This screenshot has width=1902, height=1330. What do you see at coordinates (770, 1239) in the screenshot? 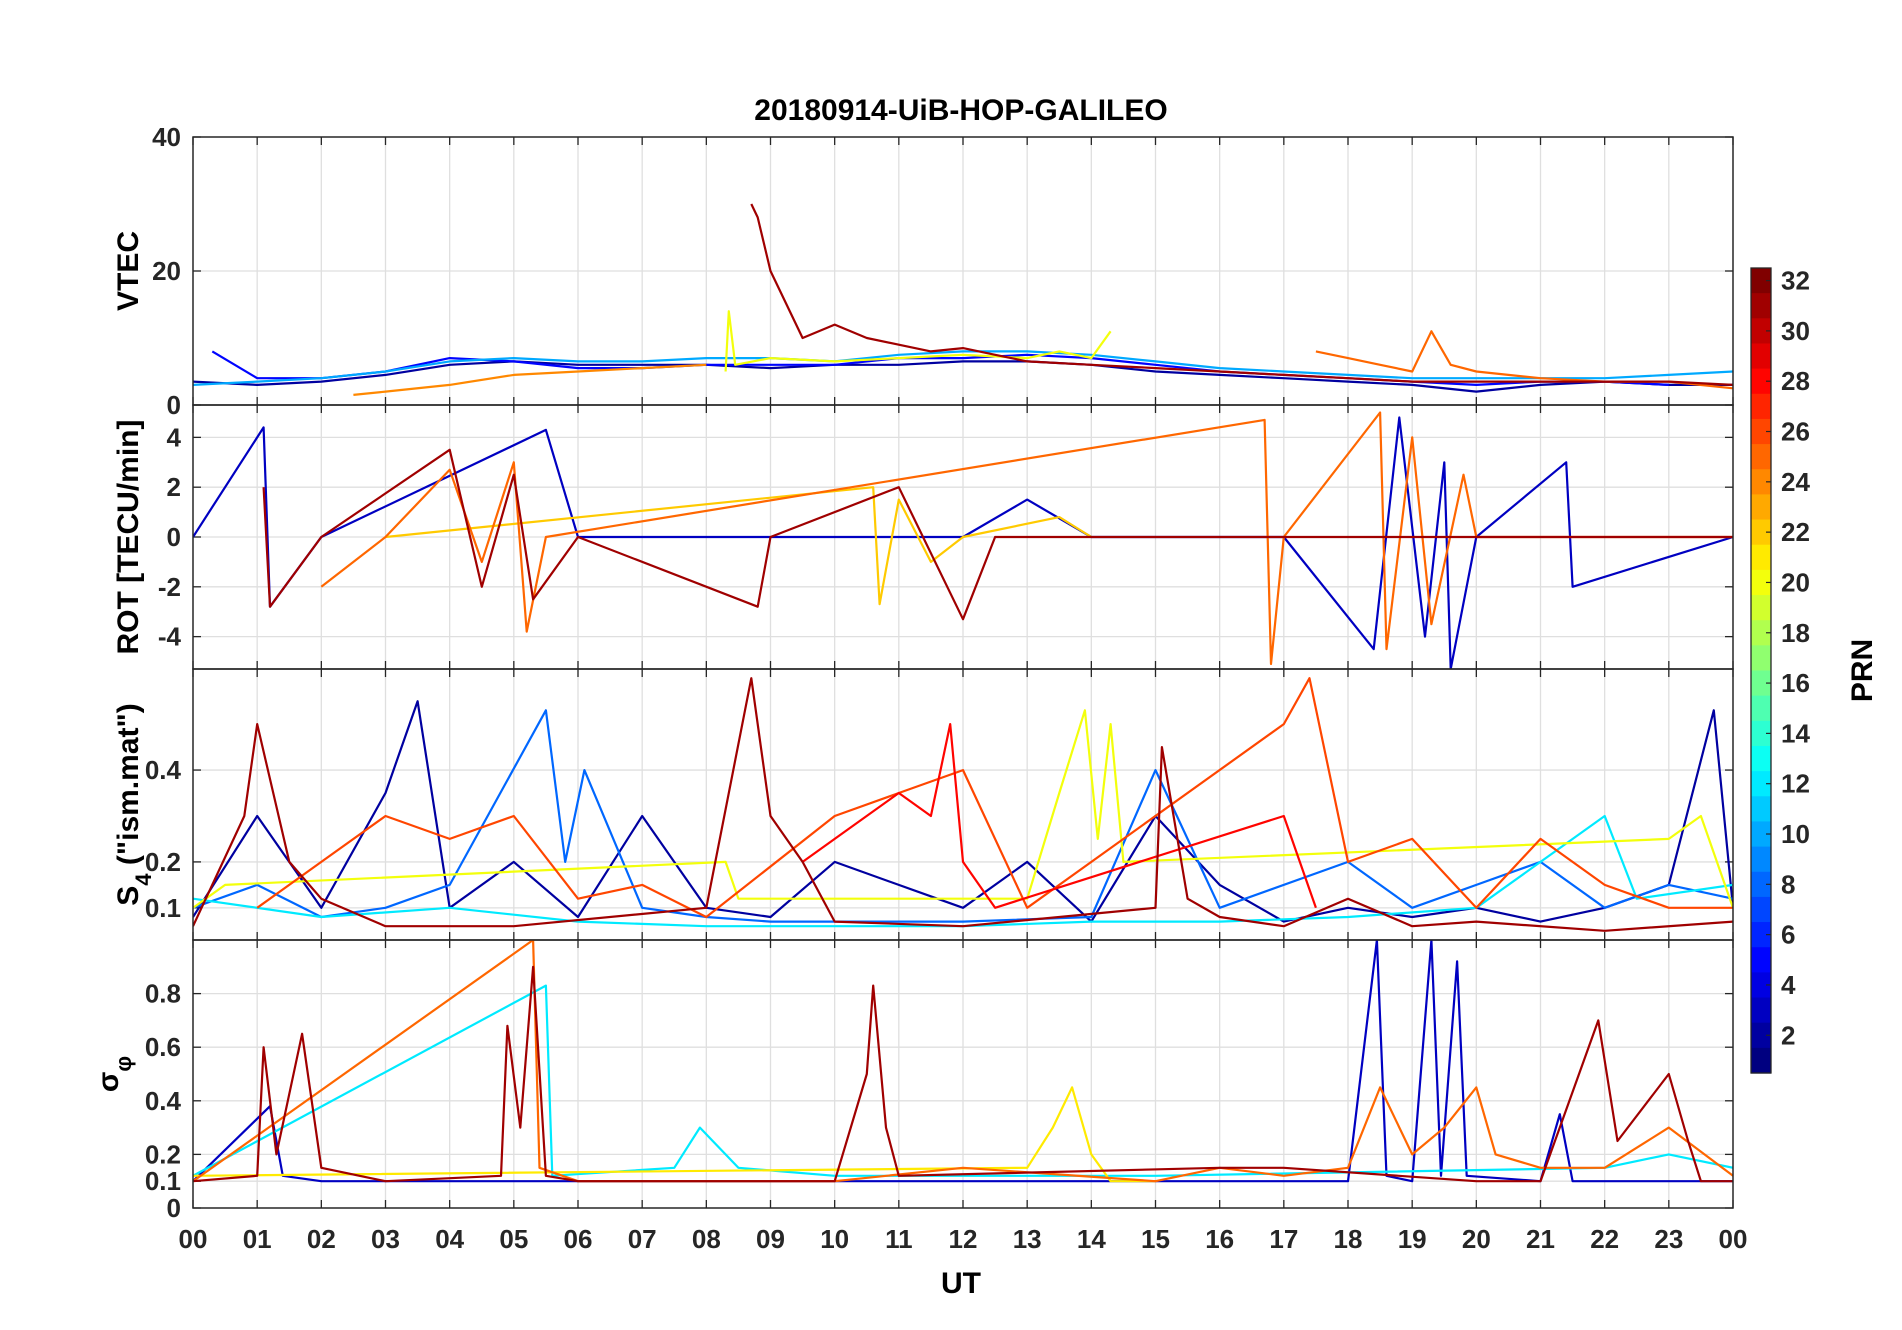
I see `x-tick-label: 09` at bounding box center [770, 1239].